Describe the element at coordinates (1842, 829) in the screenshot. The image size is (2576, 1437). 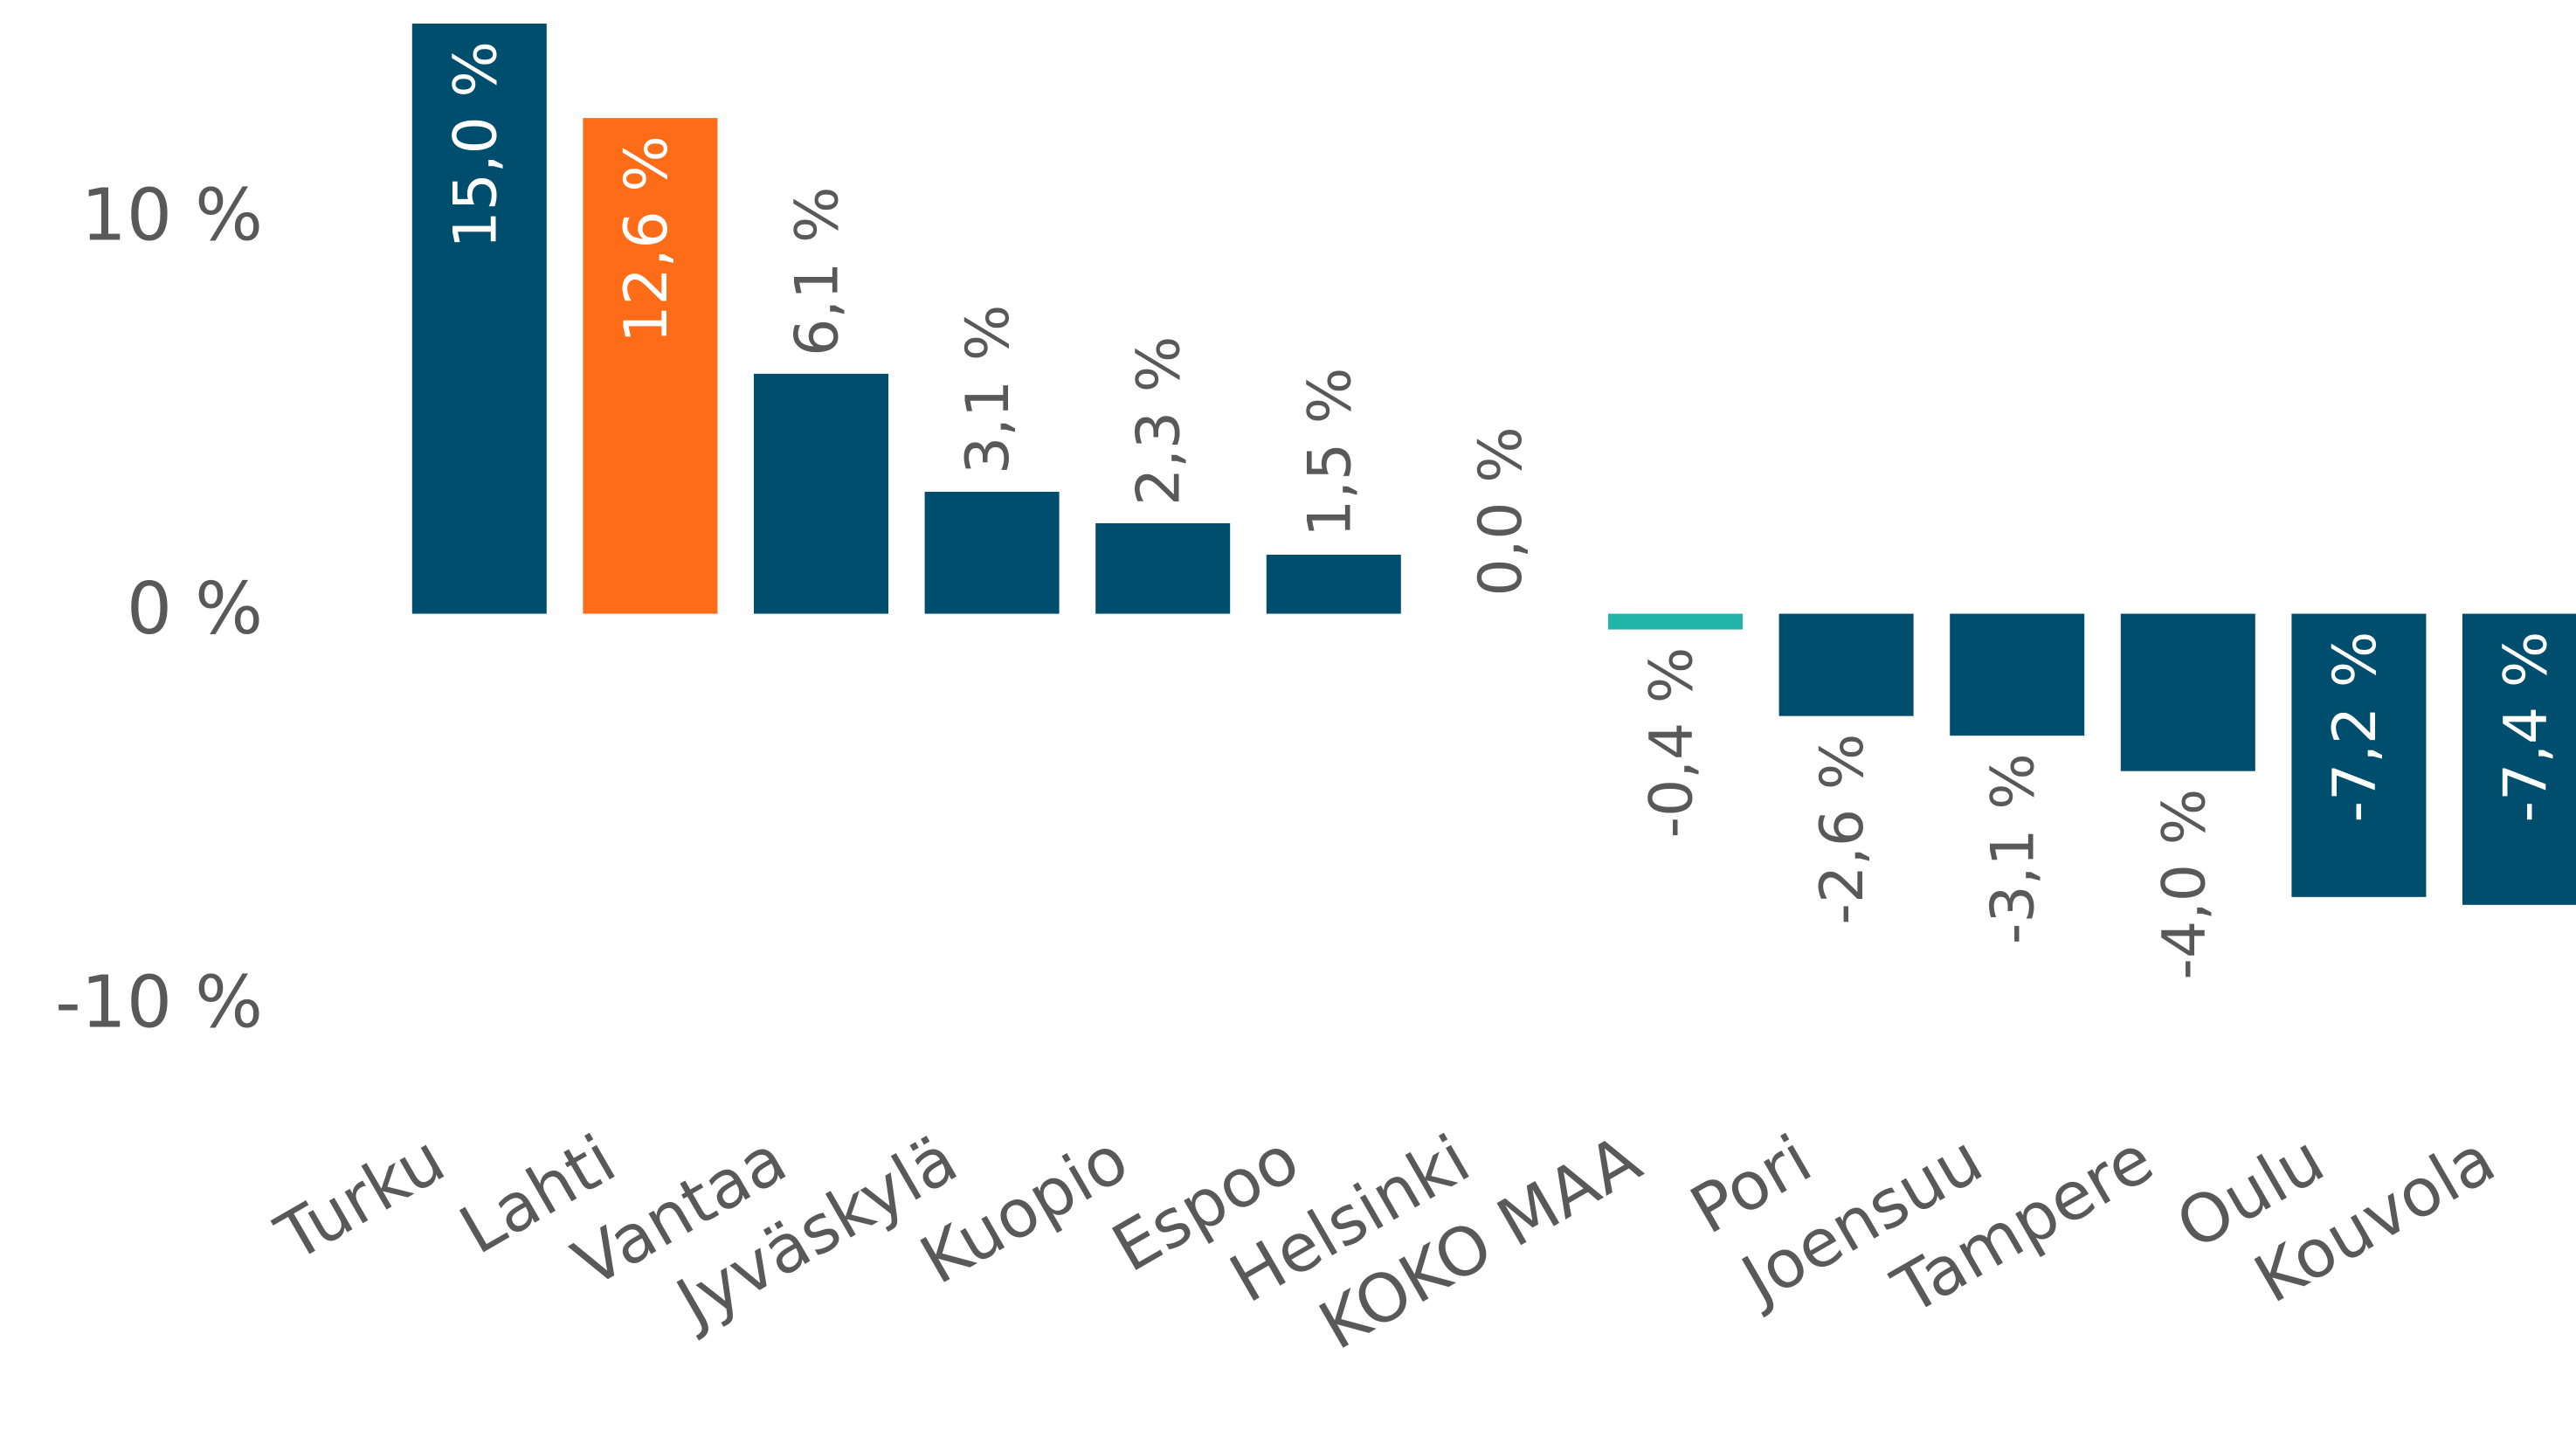
I see `value-label: -2,6 %` at that location.